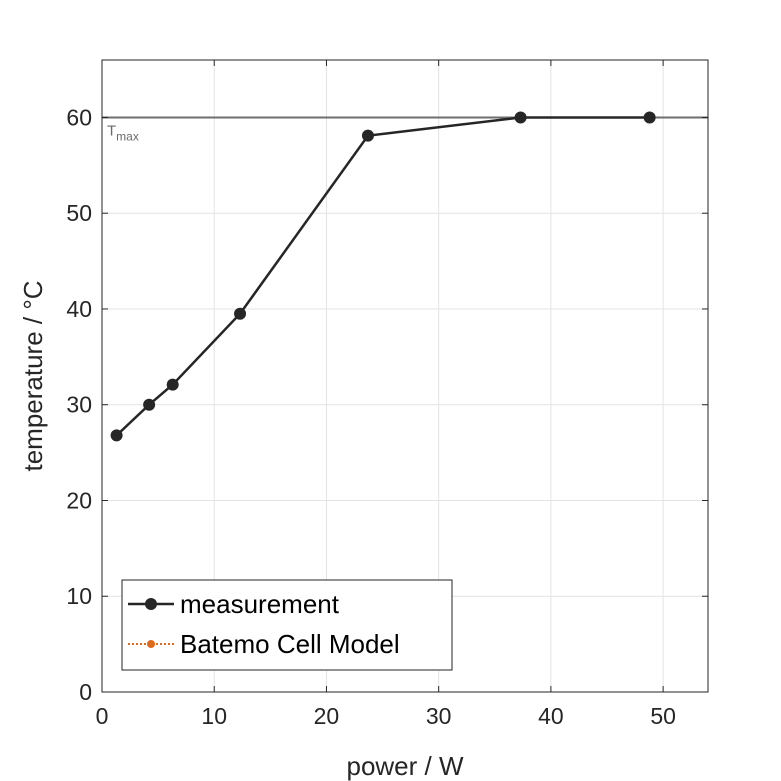  Describe the element at coordinates (327, 716) in the screenshot. I see `x-tick-label: 20` at that location.